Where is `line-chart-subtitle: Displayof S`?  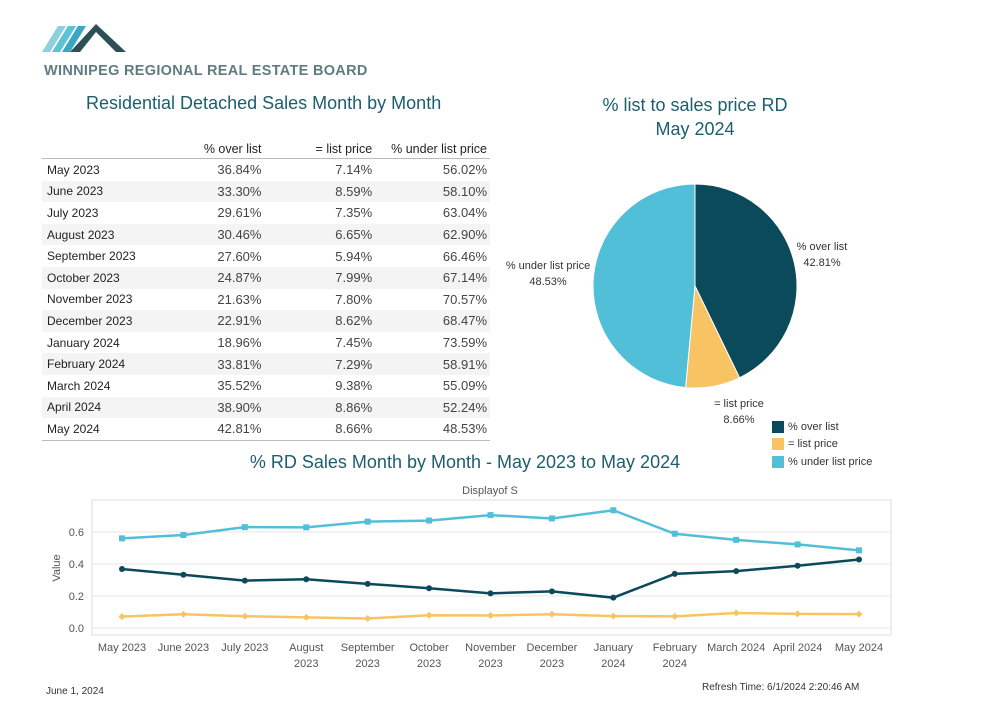
line-chart-subtitle: Displayof S is located at coordinates (490, 491).